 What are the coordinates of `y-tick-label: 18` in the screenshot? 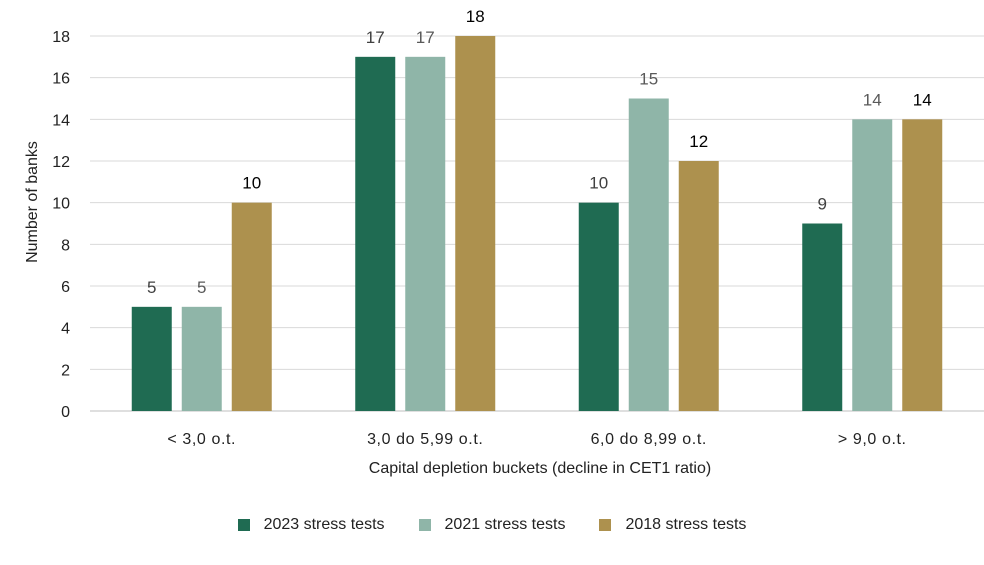 It's located at (61, 37).